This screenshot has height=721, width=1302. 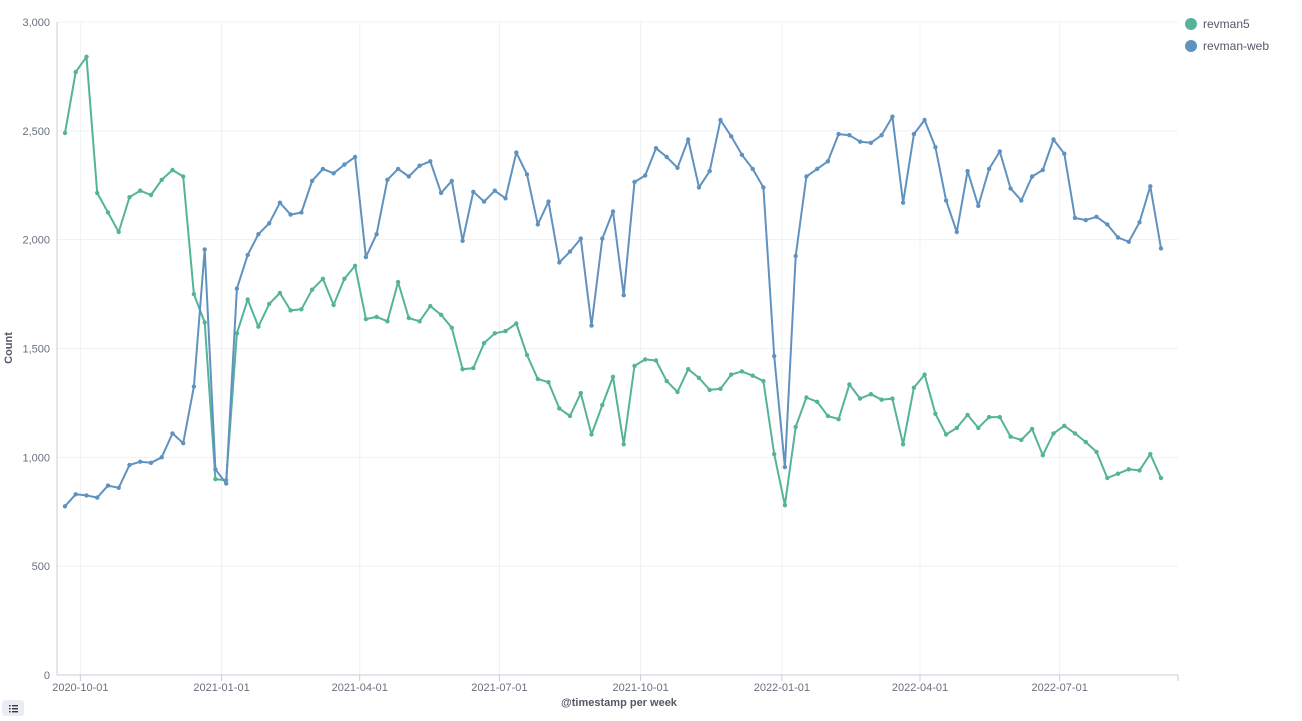 What do you see at coordinates (36, 132) in the screenshot?
I see `y-tick-label: 2,500` at bounding box center [36, 132].